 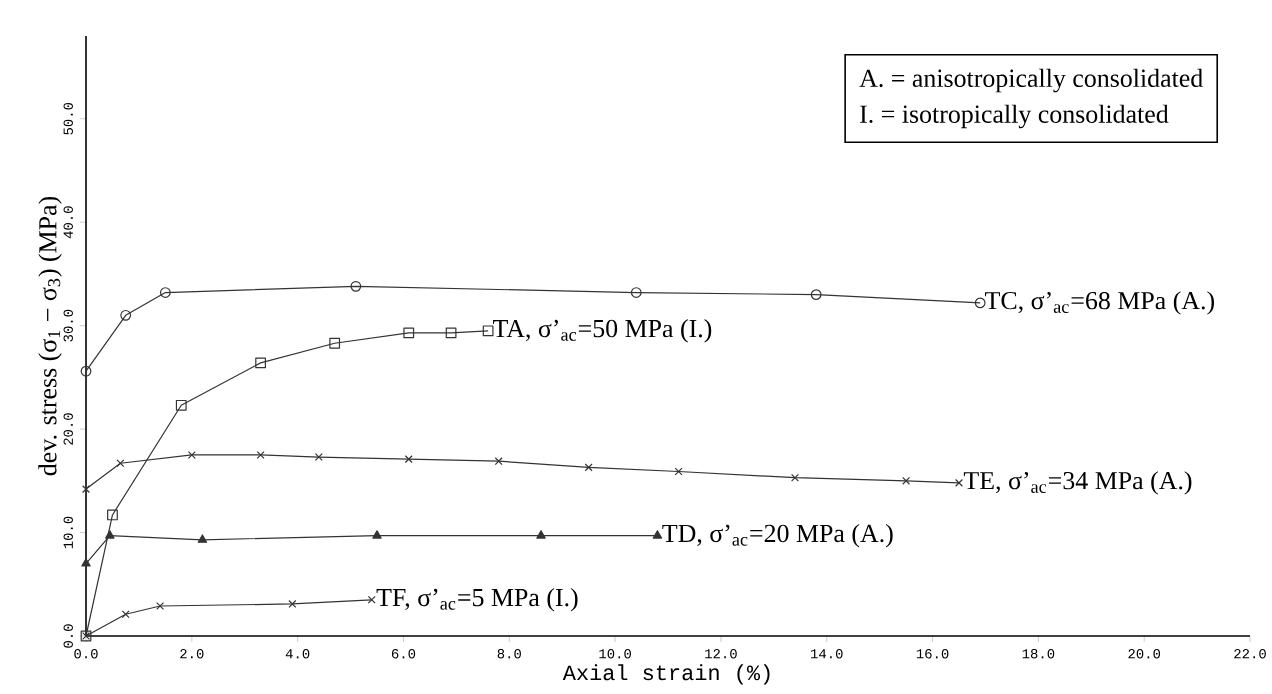 What do you see at coordinates (50, 336) in the screenshot?
I see `y-axis-title: dev. stress (σ$_{1}$ − σ$_{3}$) (MPa)` at bounding box center [50, 336].